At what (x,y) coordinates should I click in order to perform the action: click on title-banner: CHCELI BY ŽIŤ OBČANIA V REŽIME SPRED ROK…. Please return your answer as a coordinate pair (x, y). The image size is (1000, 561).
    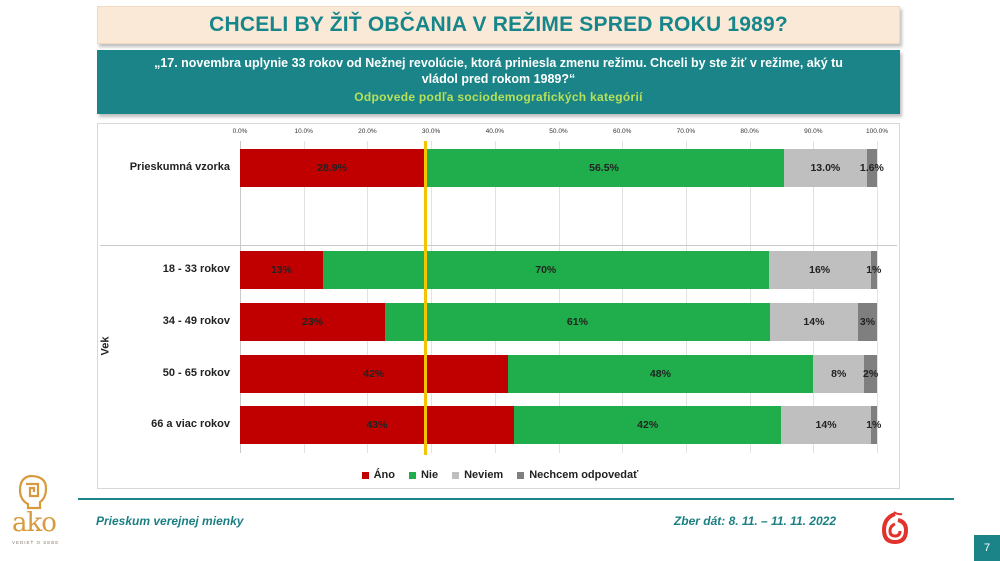
    Looking at the image, I should click on (498, 25).